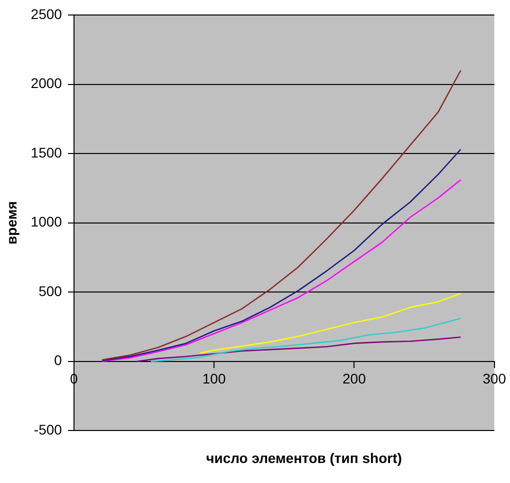  What do you see at coordinates (214, 378) in the screenshot?
I see `x-tick-label: 100` at bounding box center [214, 378].